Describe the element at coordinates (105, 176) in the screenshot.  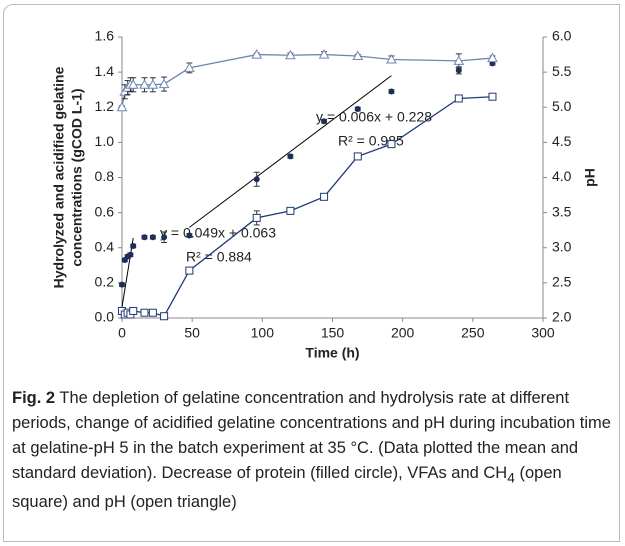
I see `y-tick-label: 0.8` at that location.